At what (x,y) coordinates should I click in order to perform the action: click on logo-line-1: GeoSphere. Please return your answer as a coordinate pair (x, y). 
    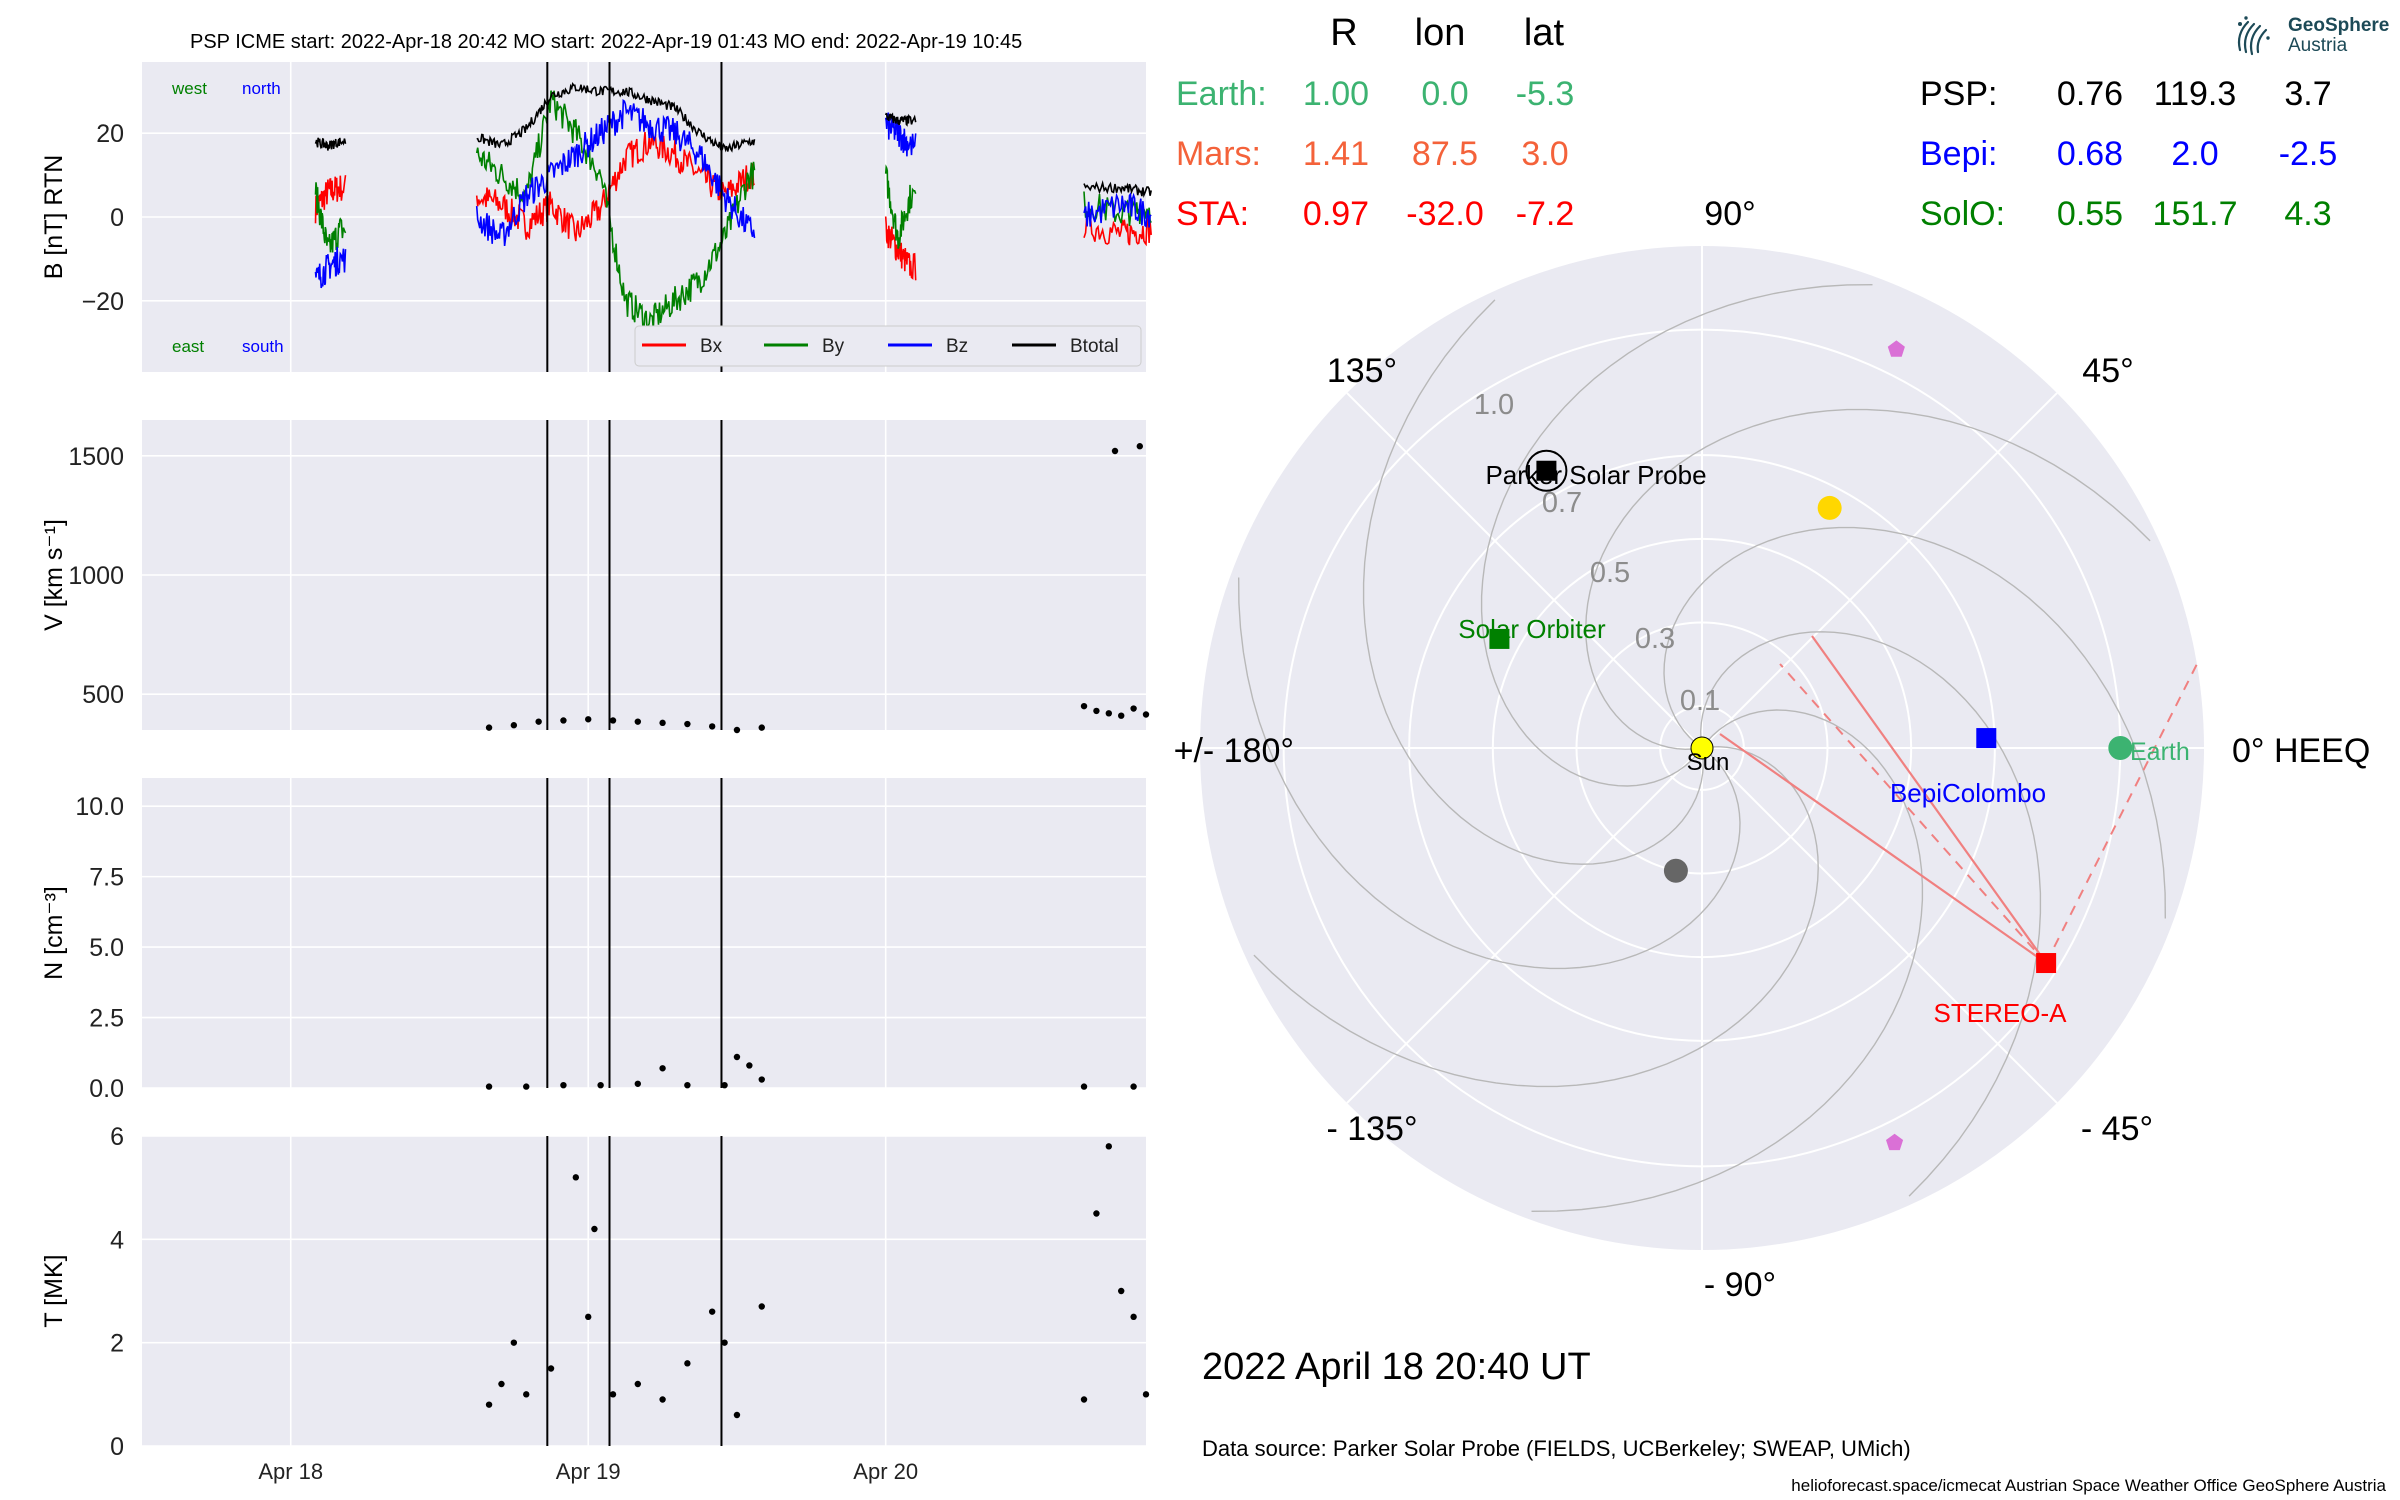
    Looking at the image, I should click on (2339, 25).